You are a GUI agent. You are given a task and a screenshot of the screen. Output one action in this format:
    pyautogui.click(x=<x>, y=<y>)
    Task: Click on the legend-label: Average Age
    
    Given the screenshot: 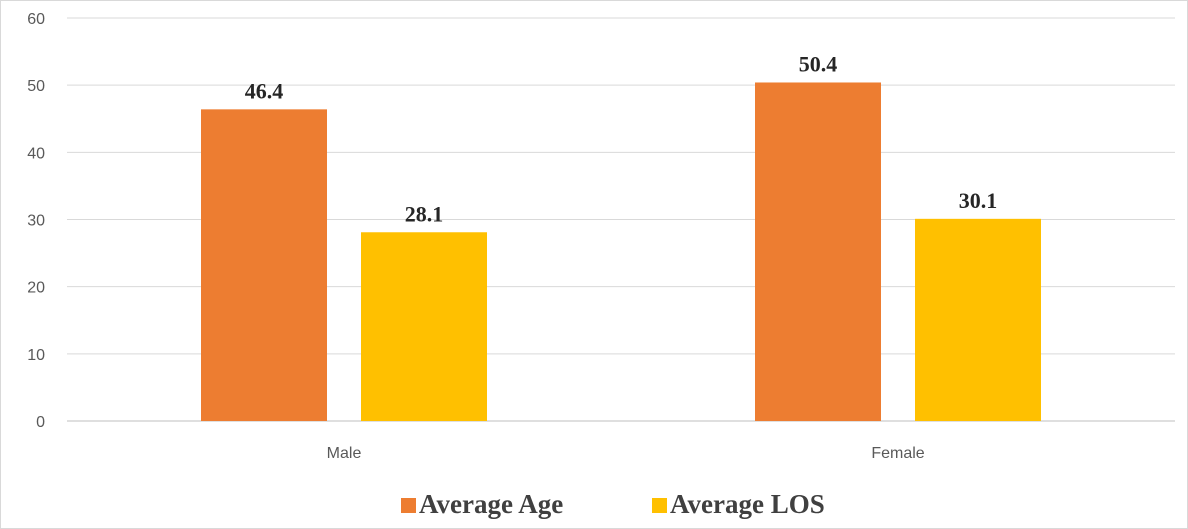 What is the action you would take?
    pyautogui.click(x=491, y=504)
    